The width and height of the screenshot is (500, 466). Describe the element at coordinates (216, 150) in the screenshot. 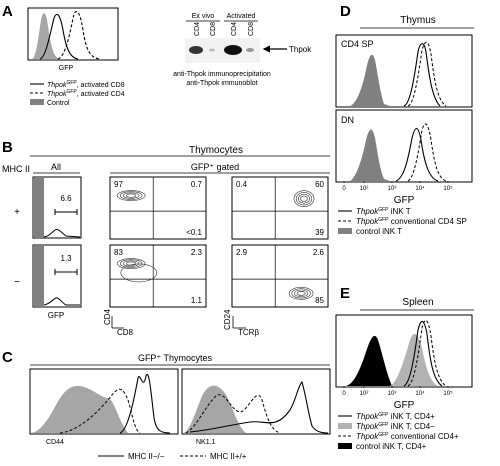

I see `panel-b-title: Thymocytes` at that location.